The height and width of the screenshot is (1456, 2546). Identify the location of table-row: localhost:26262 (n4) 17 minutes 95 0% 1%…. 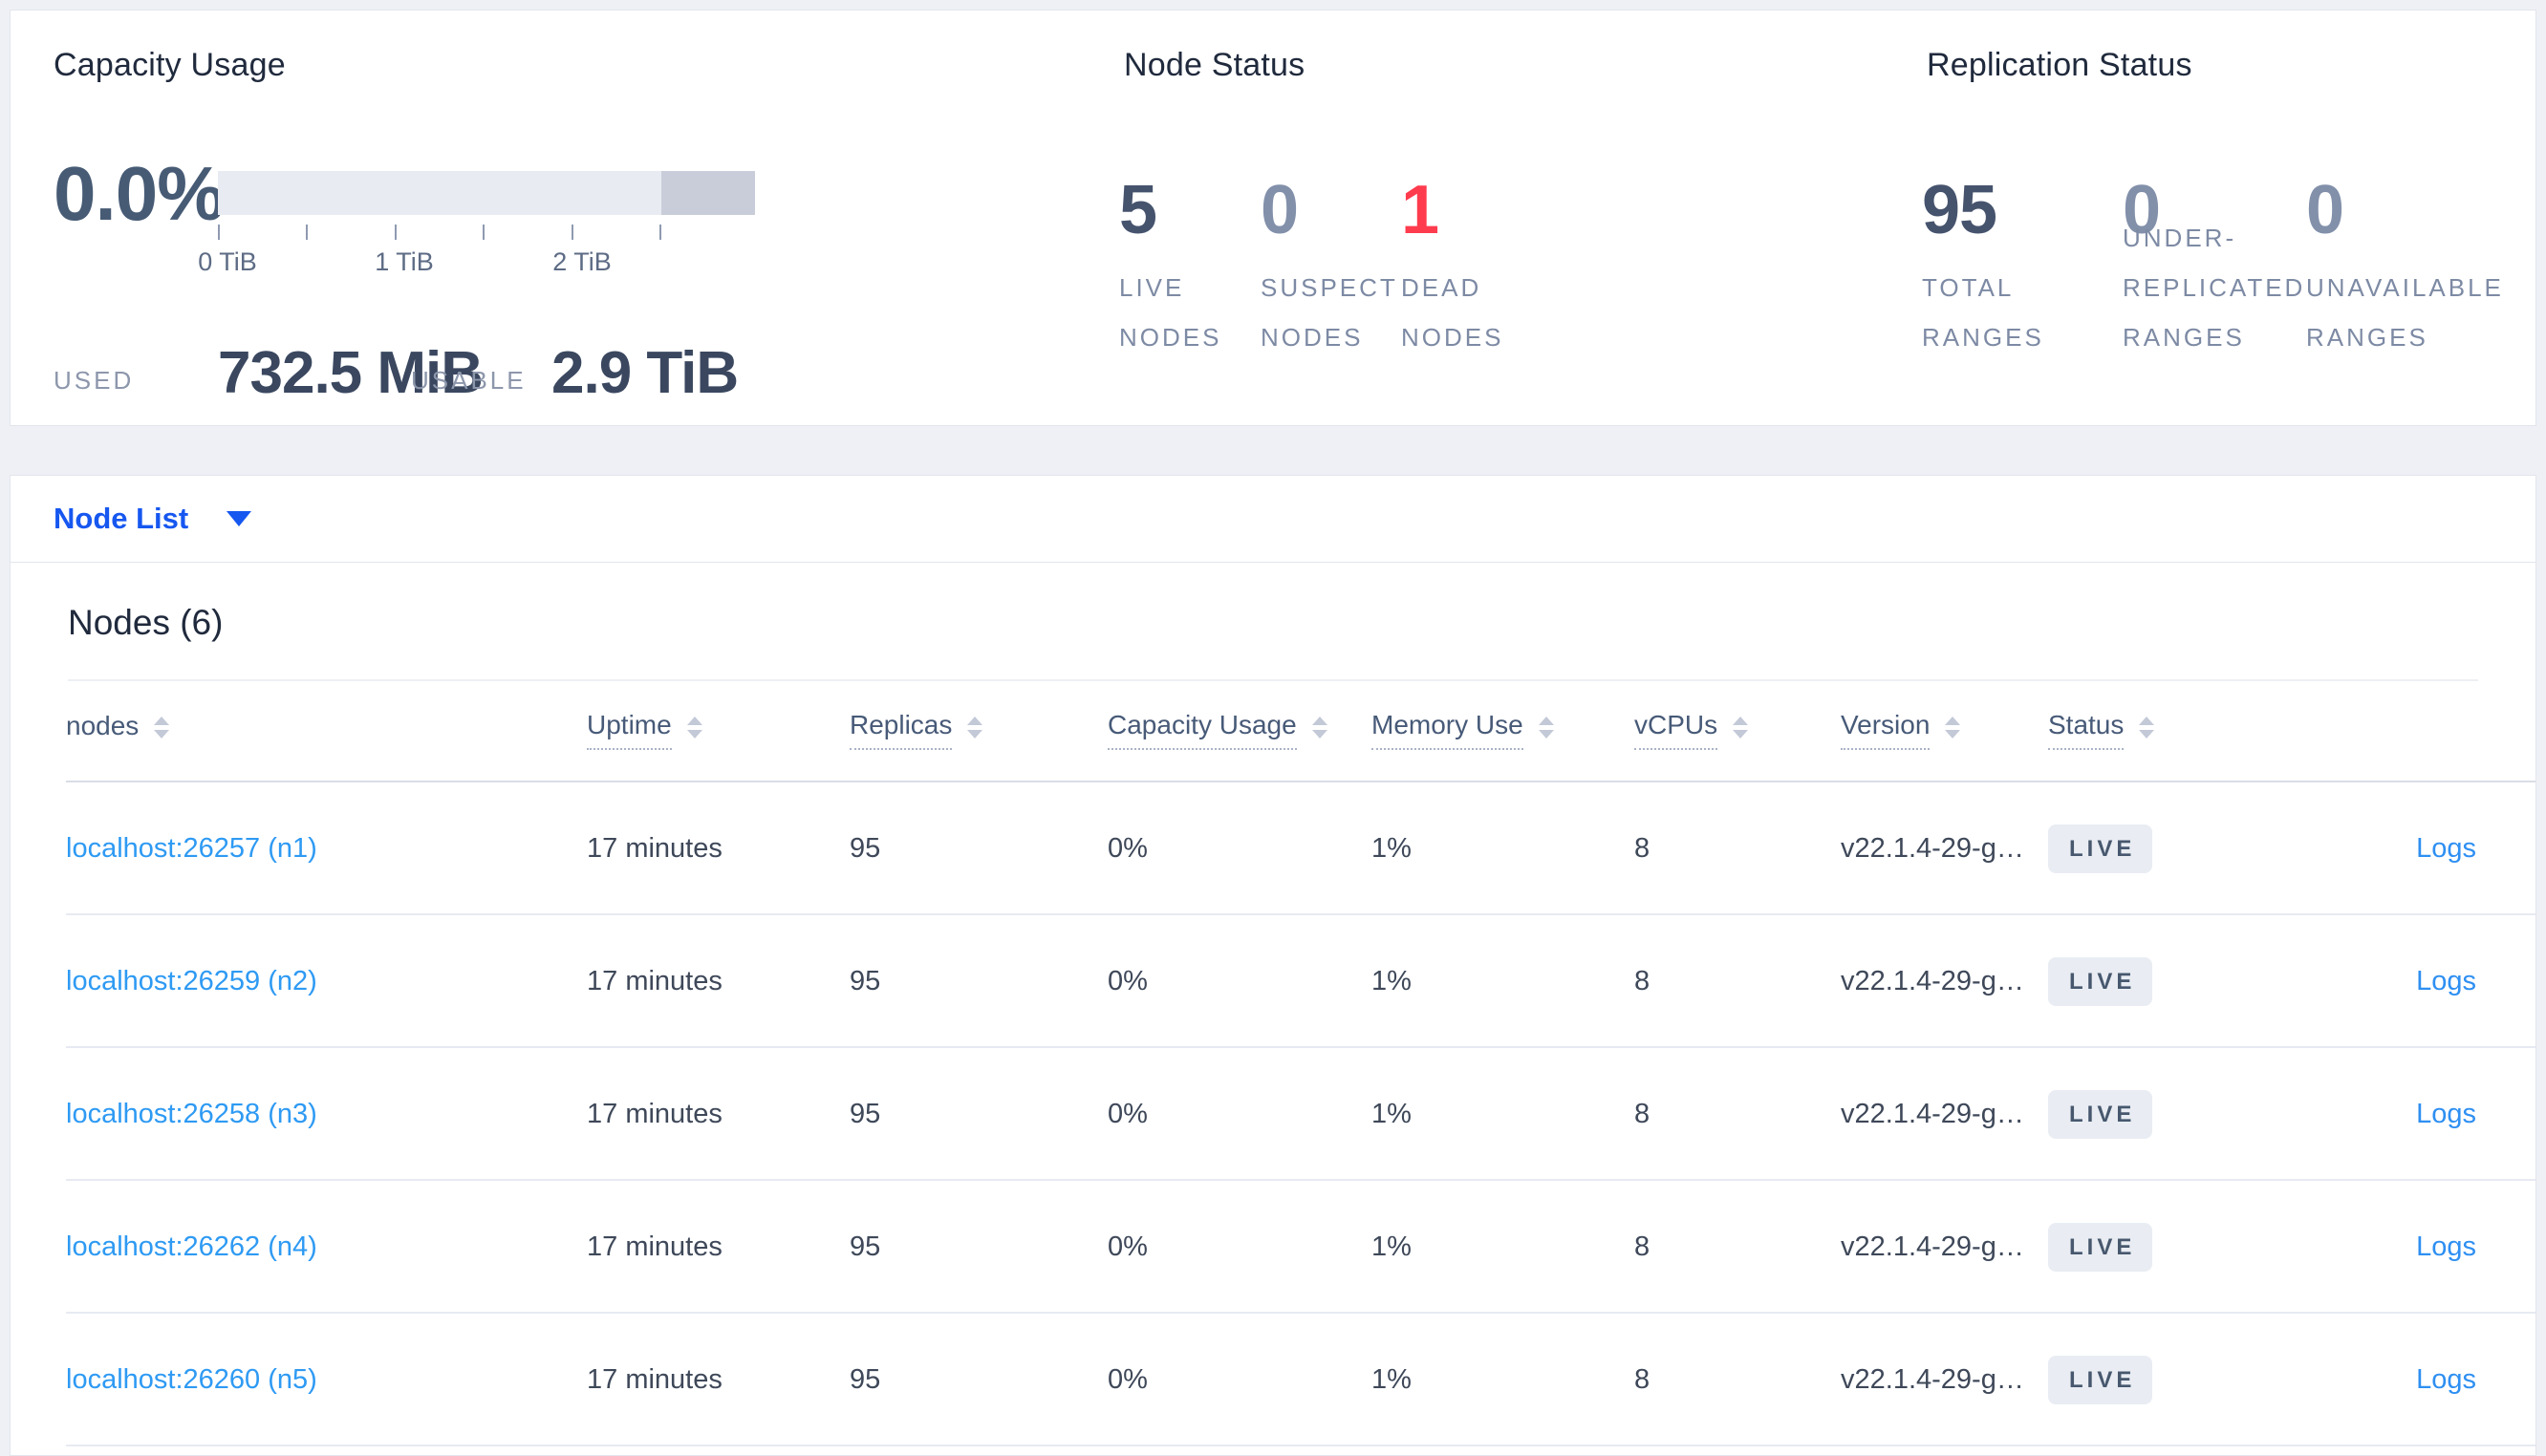
(1273, 1247).